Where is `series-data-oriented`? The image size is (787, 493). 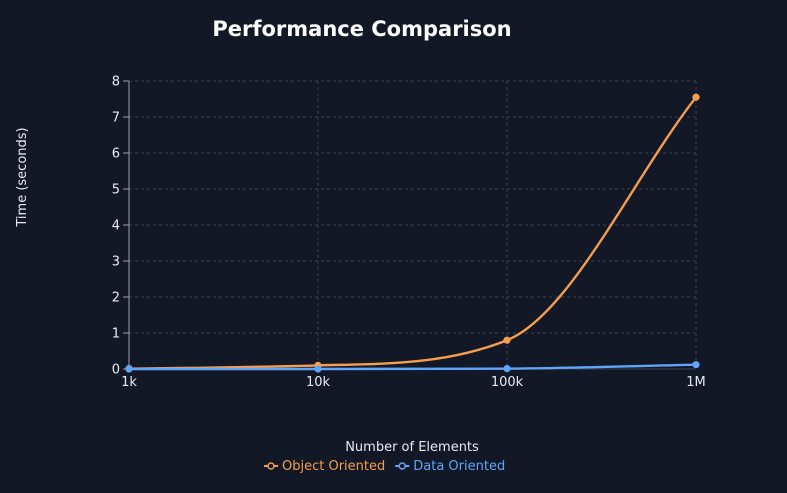 series-data-oriented is located at coordinates (412, 367).